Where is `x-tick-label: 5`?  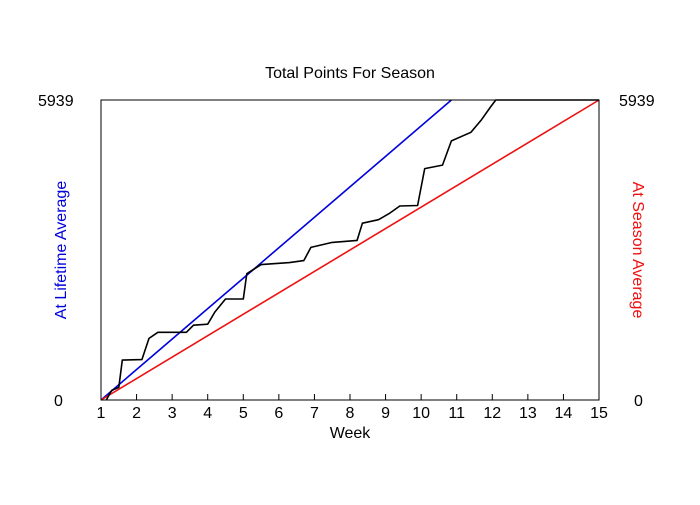 x-tick-label: 5 is located at coordinates (243, 413).